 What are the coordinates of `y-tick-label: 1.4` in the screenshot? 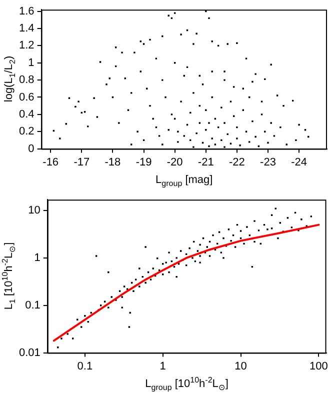 It's located at (26, 28).